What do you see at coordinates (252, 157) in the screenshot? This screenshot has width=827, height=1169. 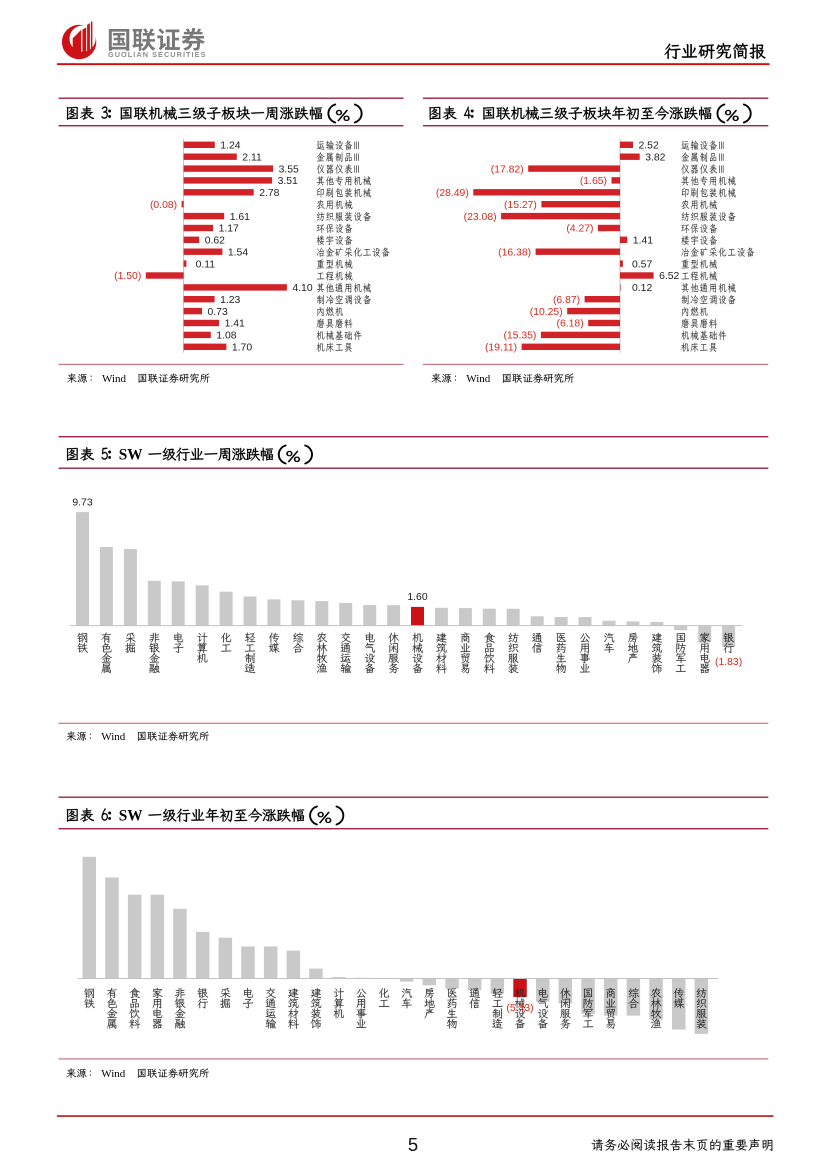 I see `svg-text: 2.11` at bounding box center [252, 157].